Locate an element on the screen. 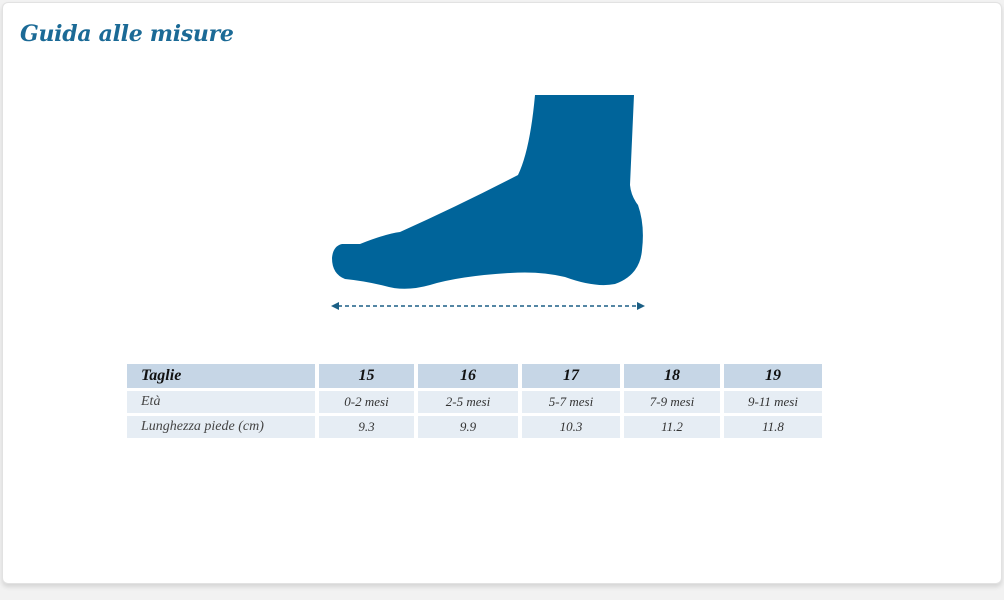 Image resolution: width=1004 pixels, height=600 pixels. row-label: Età is located at coordinates (221, 402).